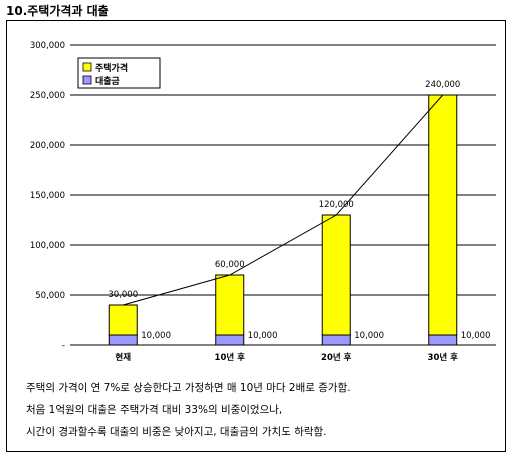 The image size is (515, 457). What do you see at coordinates (123, 295) in the screenshot?
I see `data-label-house-price: 30,000` at bounding box center [123, 295].